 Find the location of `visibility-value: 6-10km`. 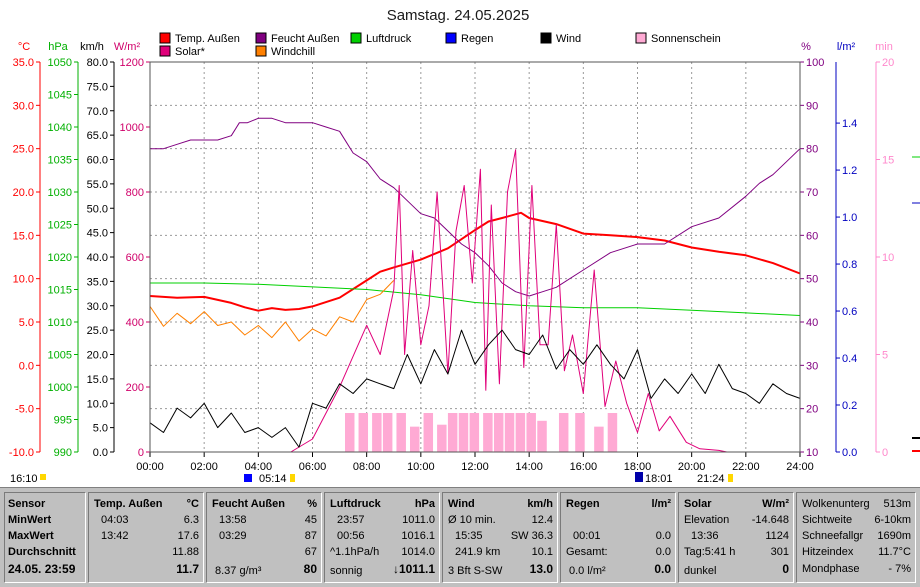

visibility-value: 6-10km is located at coordinates (892, 520).